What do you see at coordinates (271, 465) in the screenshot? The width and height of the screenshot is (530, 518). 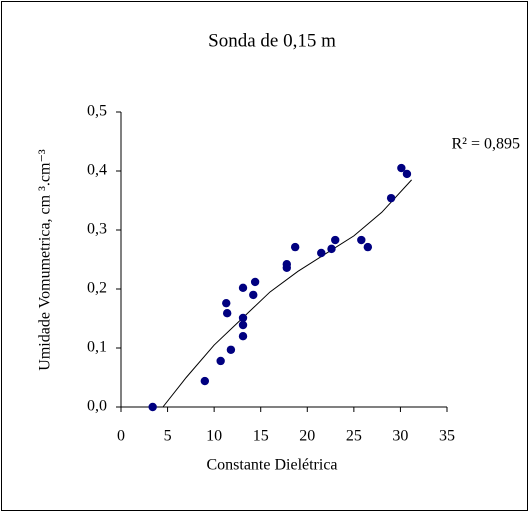 I see `x-axis-label: Constante Dielétrica` at bounding box center [271, 465].